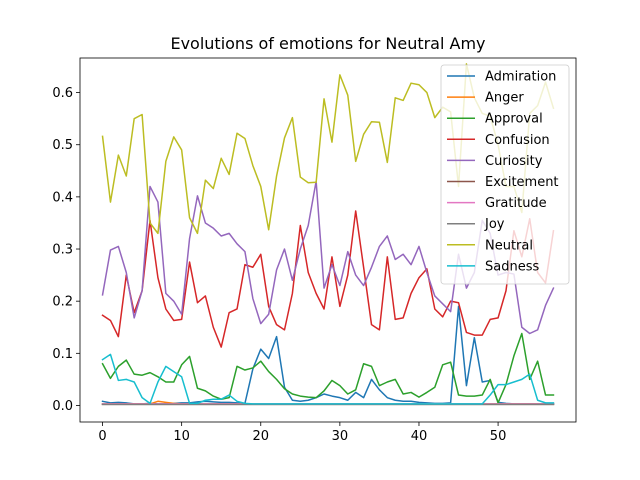  What do you see at coordinates (62, 145) in the screenshot?
I see `y-tick-label: 0.5` at bounding box center [62, 145].